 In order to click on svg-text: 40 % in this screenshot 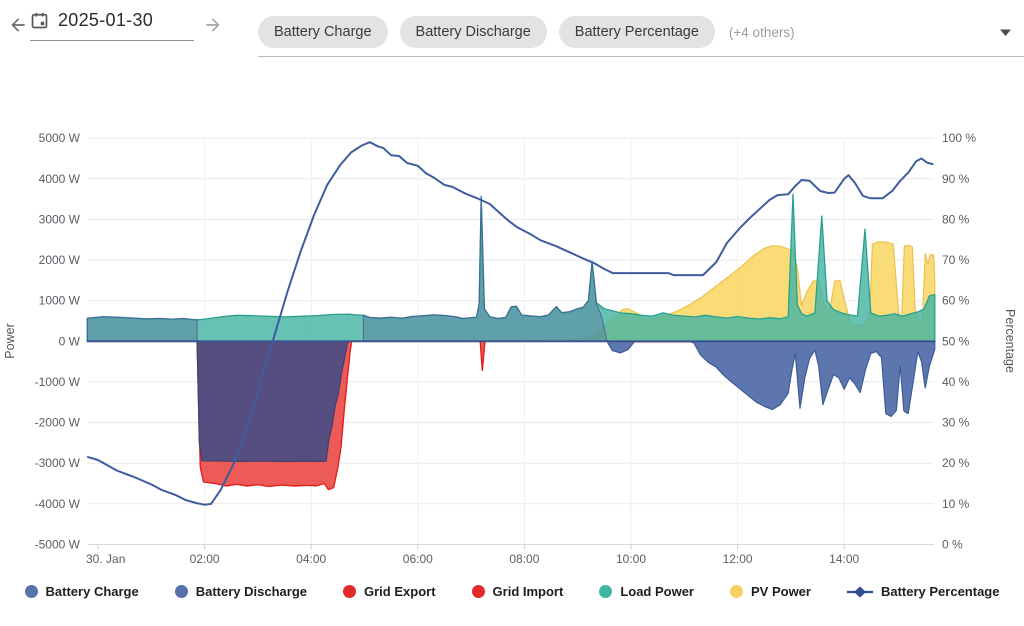, I will do `click(956, 382)`.